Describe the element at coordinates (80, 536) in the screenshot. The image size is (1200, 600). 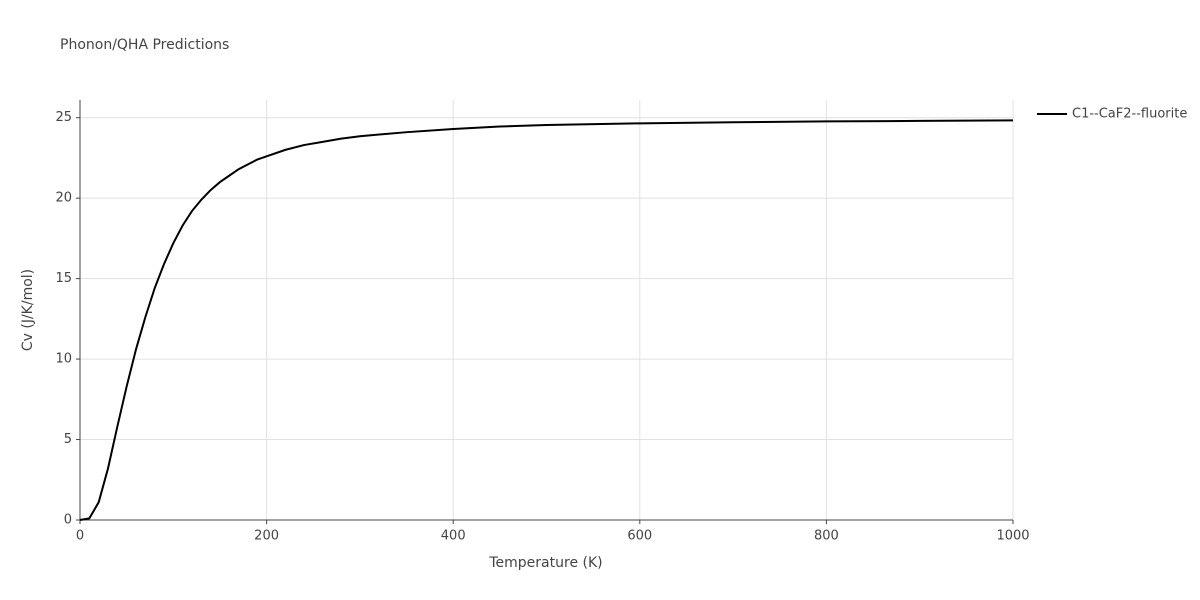
I see `x-tick-label: 0` at that location.